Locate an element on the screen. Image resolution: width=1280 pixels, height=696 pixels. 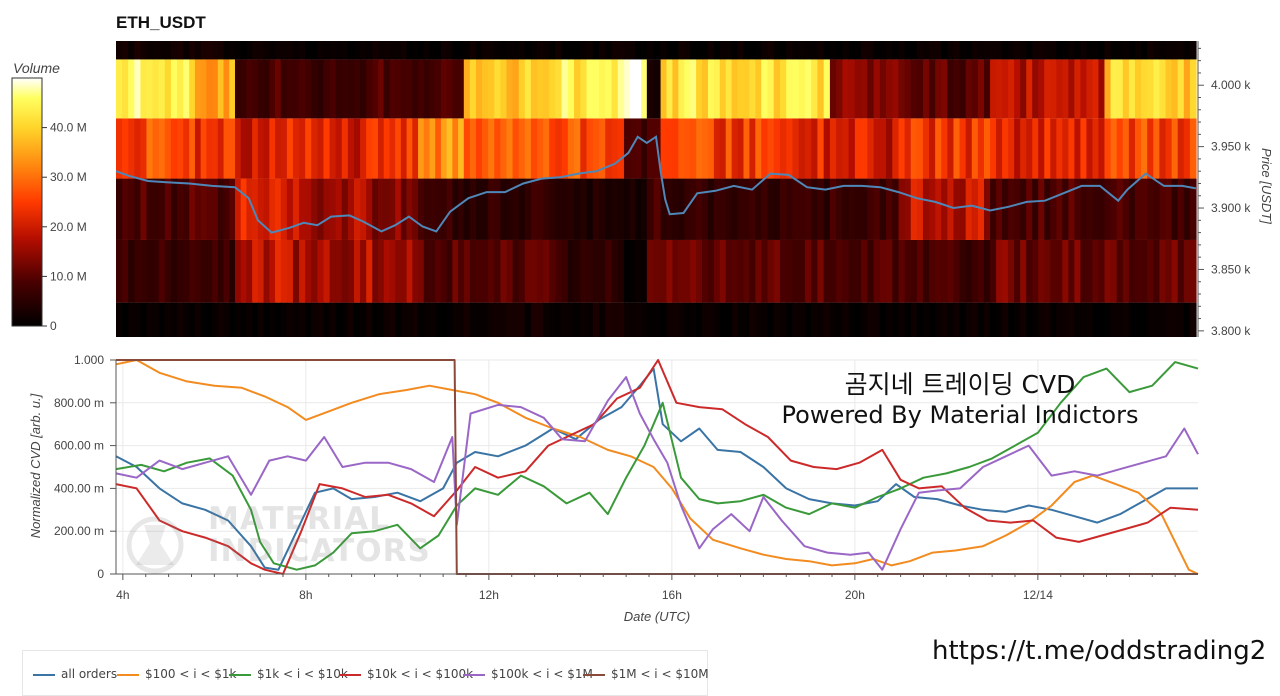
legend-item-10k-100k: $10k < i < $100k is located at coordinates (406, 674).